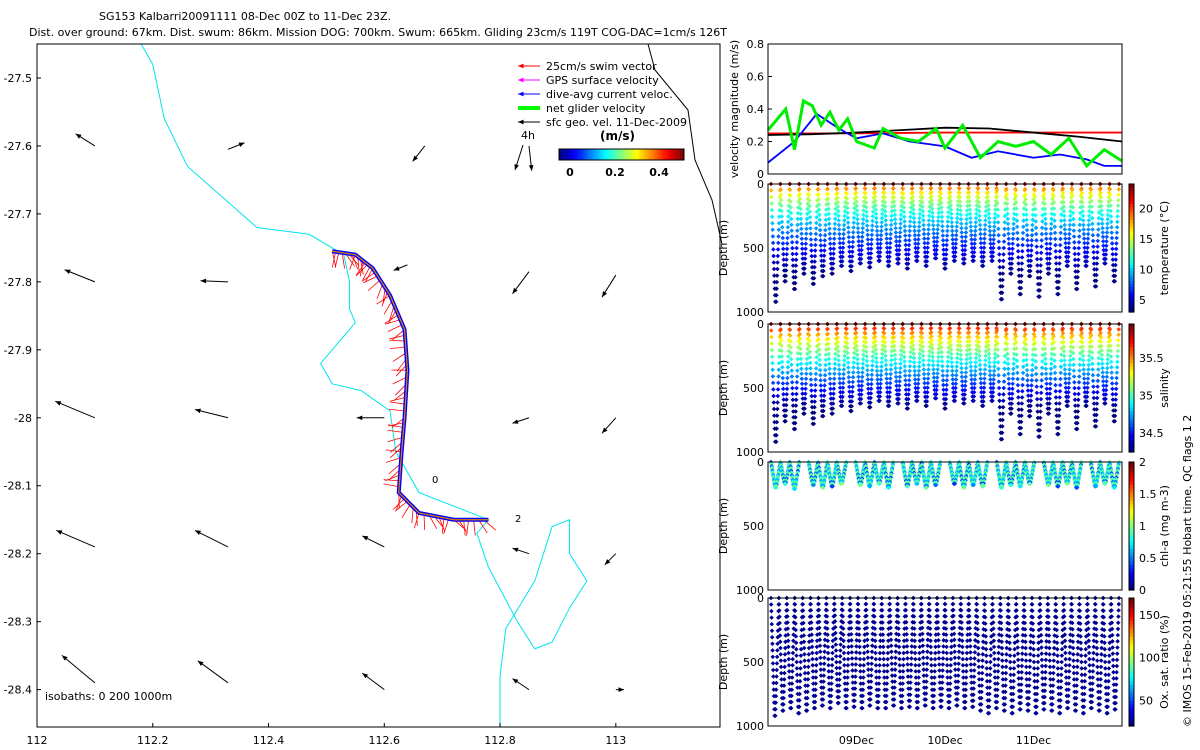  I want to click on geo-velocity-arrow-head, so click(515, 421).